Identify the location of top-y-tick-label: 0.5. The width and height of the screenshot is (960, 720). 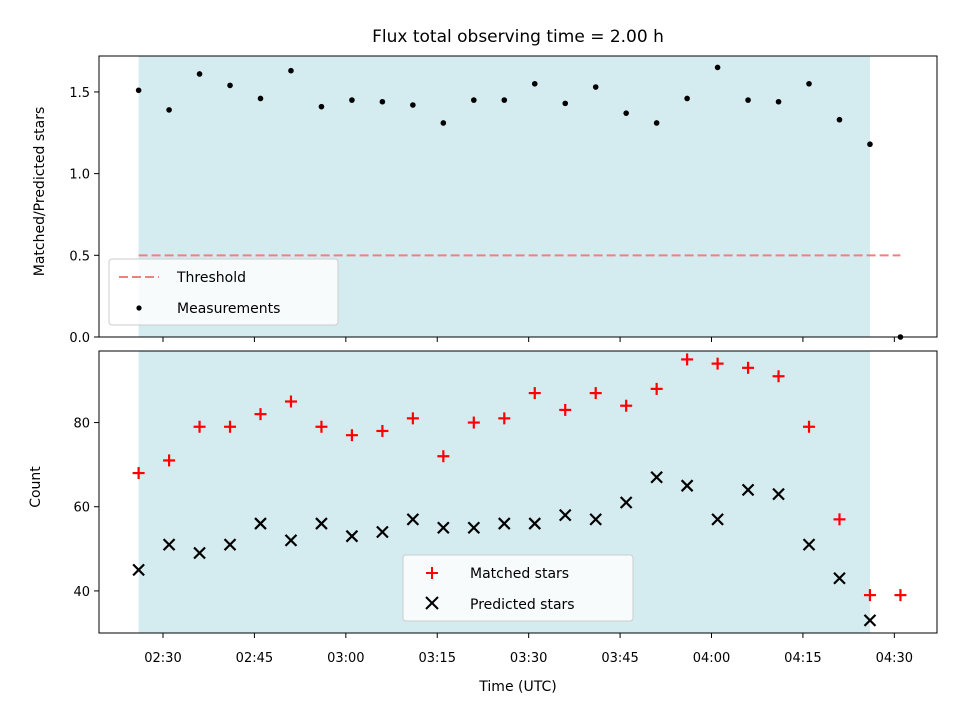
(79, 256).